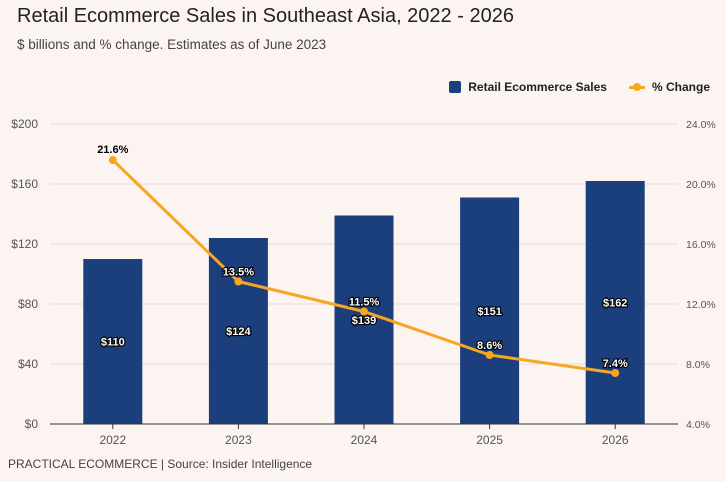 This screenshot has width=726, height=482. I want to click on y-left-tick-label: $80, so click(28, 304).